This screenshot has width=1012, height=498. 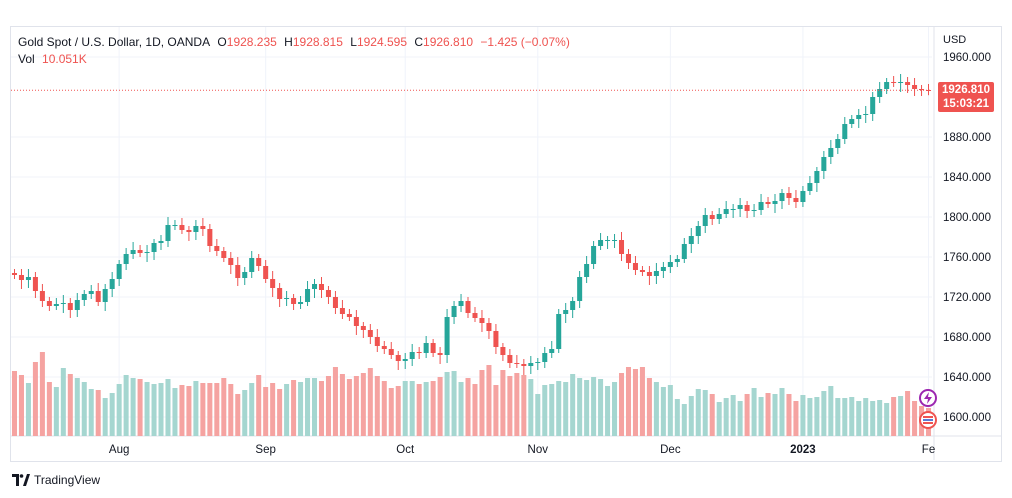 What do you see at coordinates (928, 398) in the screenshot?
I see `lightning-icon` at bounding box center [928, 398].